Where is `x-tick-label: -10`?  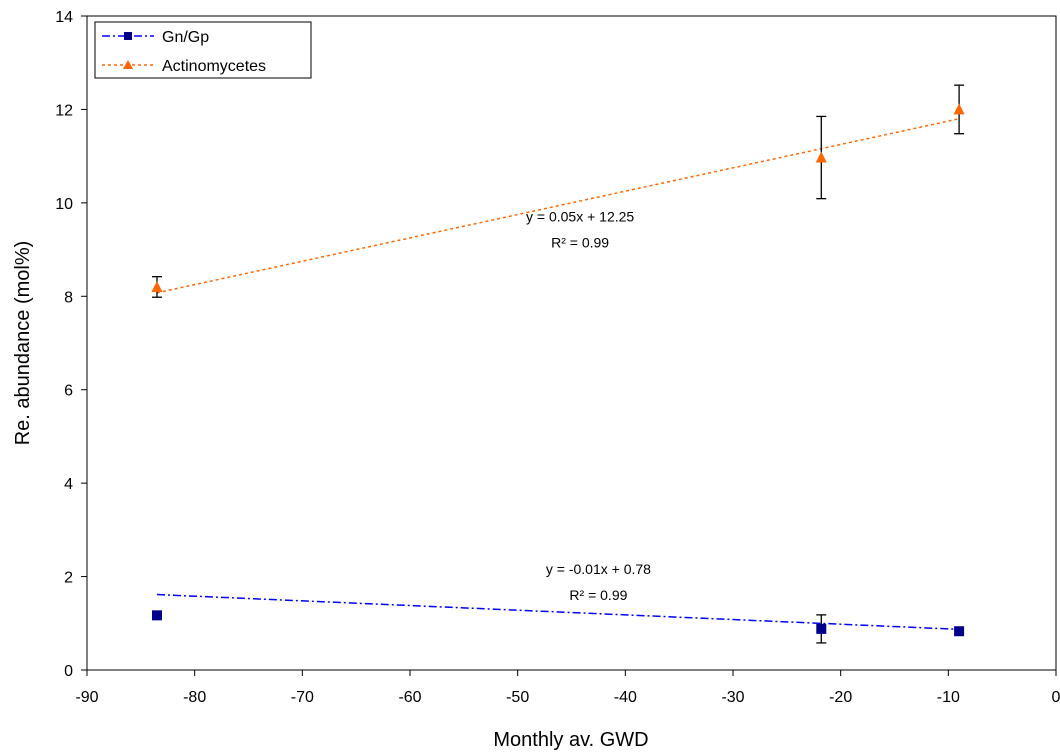 x-tick-label: -10 is located at coordinates (948, 697).